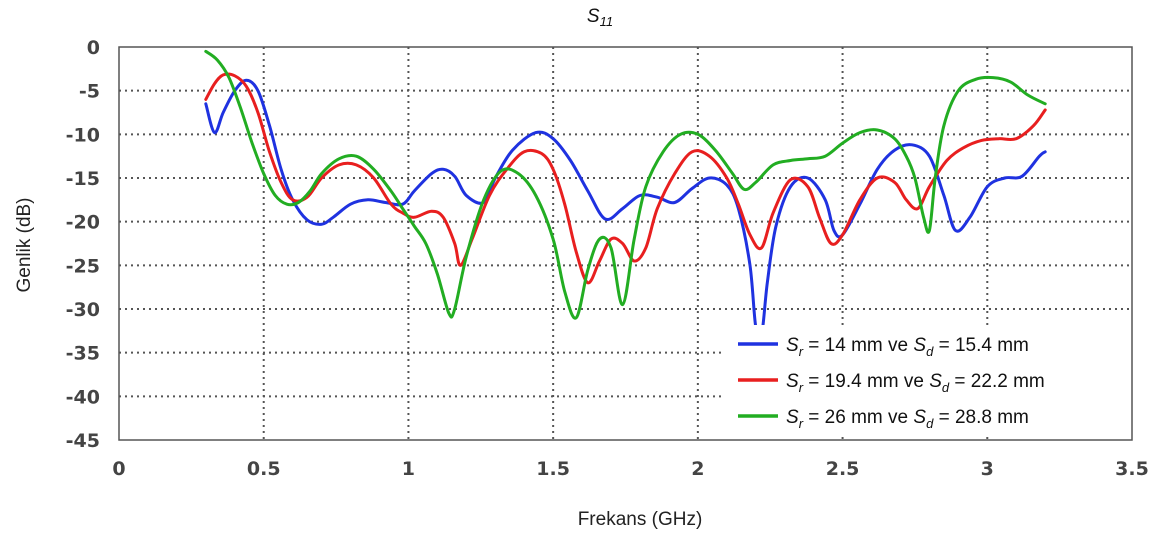 This screenshot has width=1168, height=536. Describe the element at coordinates (553, 469) in the screenshot. I see `x-tick-label: 1.5` at that location.